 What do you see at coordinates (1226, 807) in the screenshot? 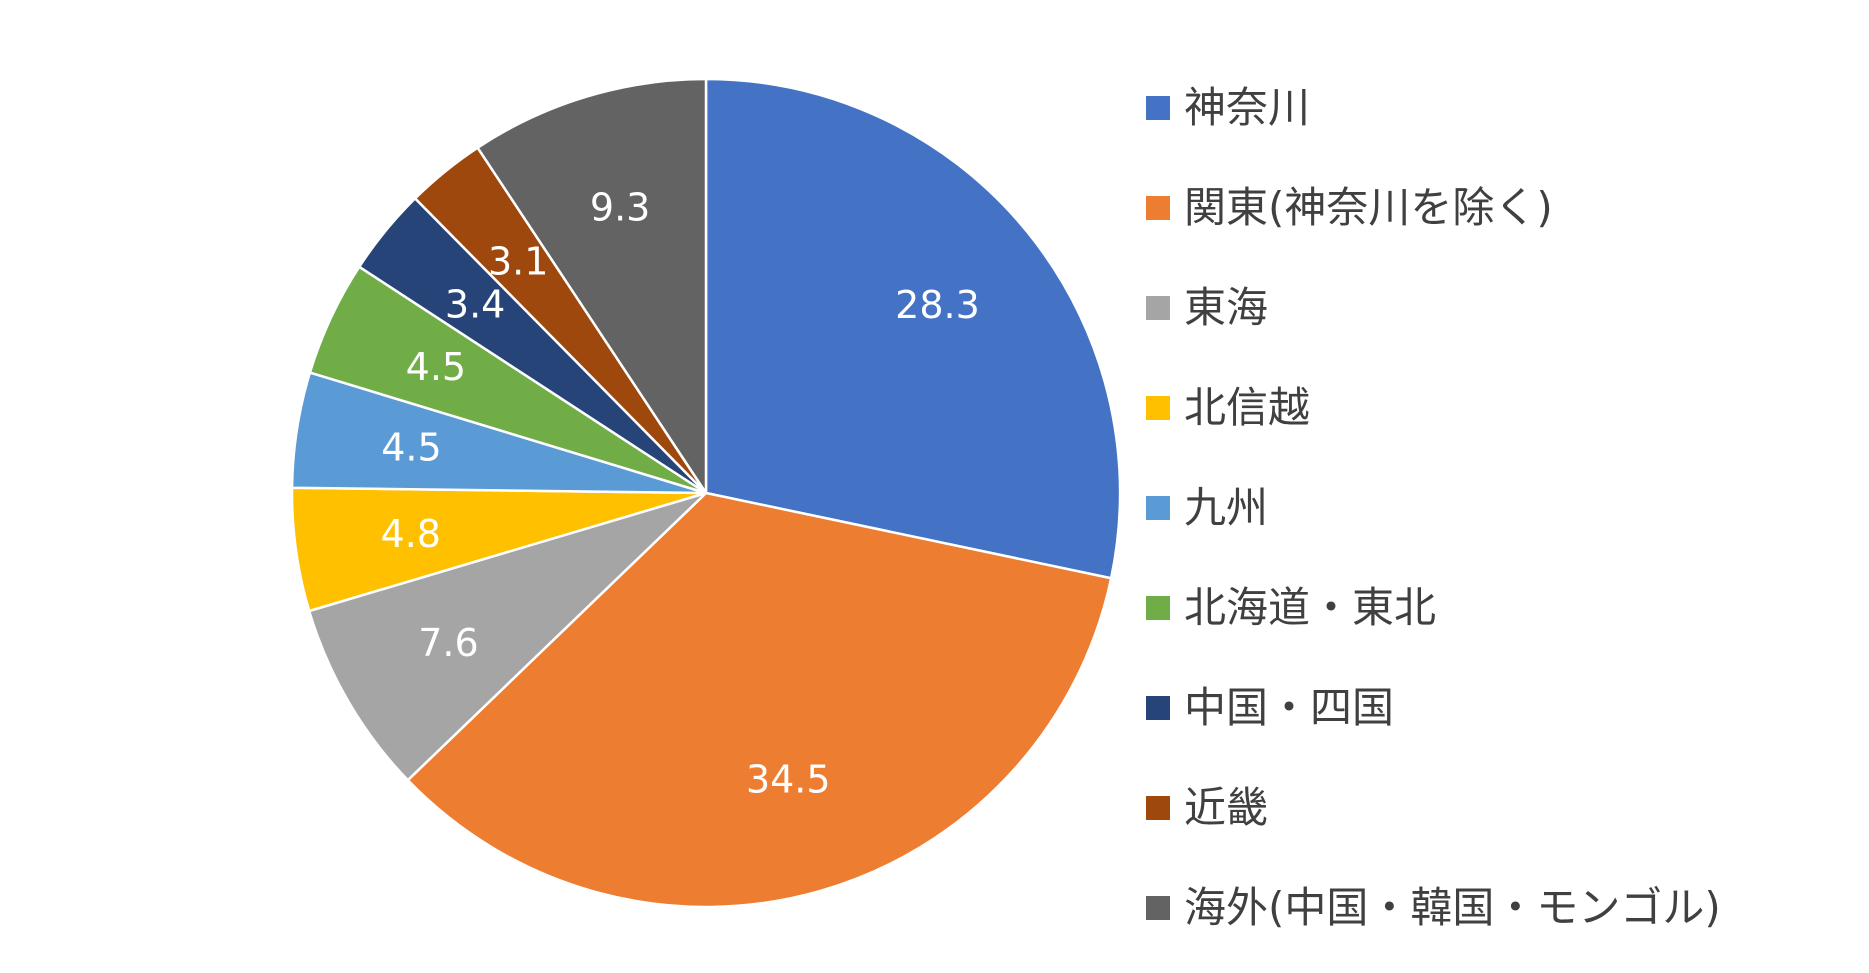
I see `legend-label: 近畿` at bounding box center [1226, 807].